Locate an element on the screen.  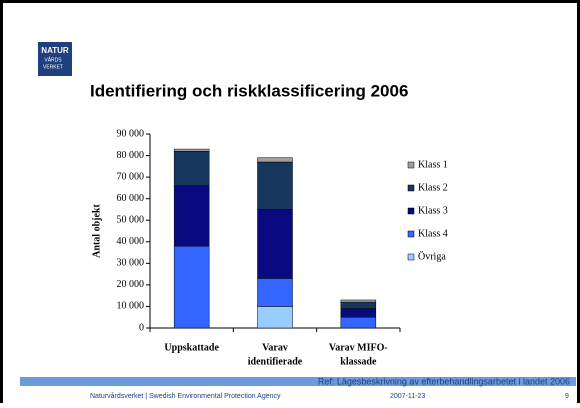
footer-date: 2007-11-23 is located at coordinates (407, 396).